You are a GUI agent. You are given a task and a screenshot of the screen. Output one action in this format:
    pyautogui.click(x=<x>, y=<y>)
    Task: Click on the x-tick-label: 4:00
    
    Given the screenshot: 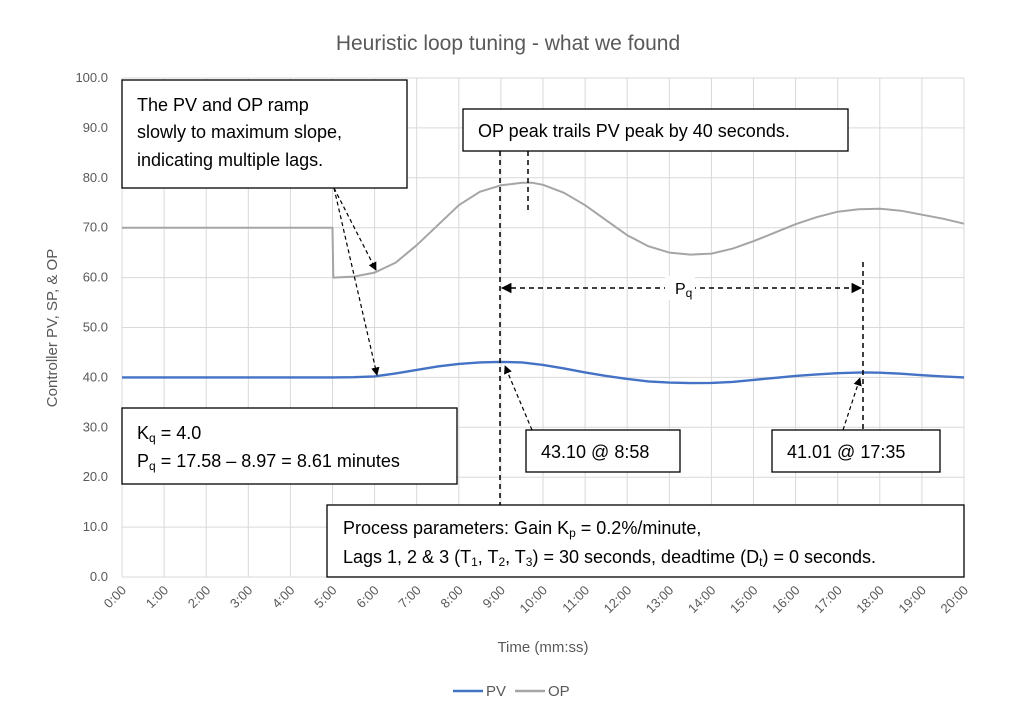 What is the action you would take?
    pyautogui.click(x=283, y=597)
    